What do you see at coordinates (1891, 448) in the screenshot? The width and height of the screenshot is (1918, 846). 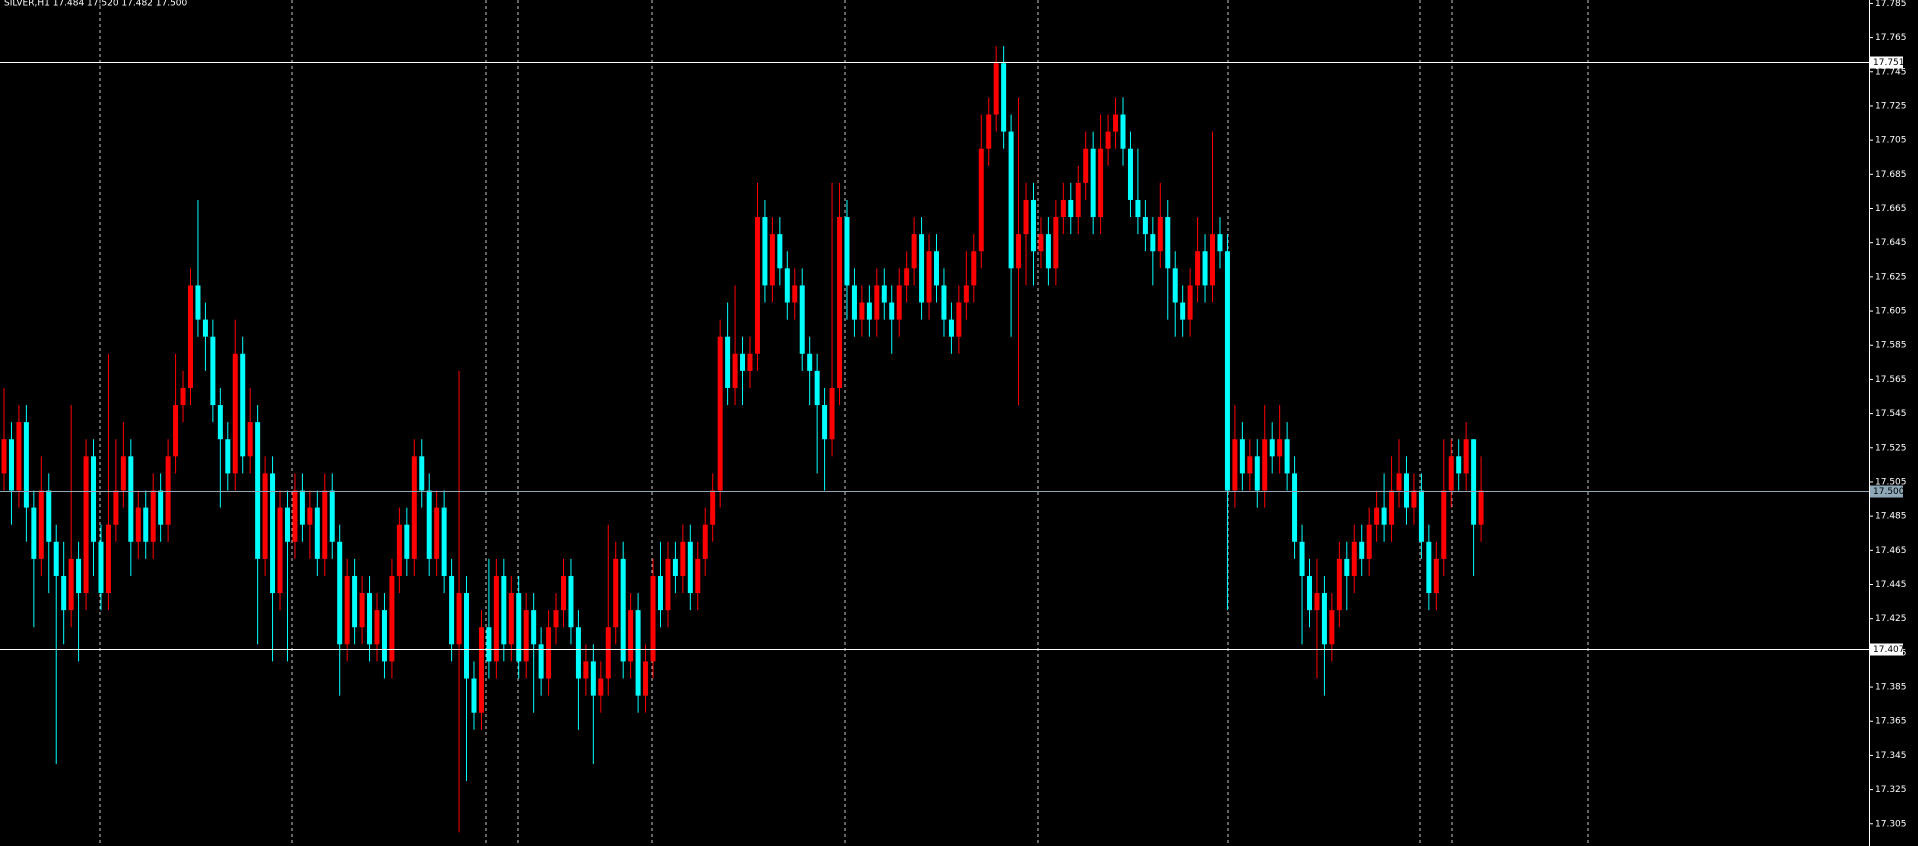 I see `y-tick-label: 17.525` at bounding box center [1891, 448].